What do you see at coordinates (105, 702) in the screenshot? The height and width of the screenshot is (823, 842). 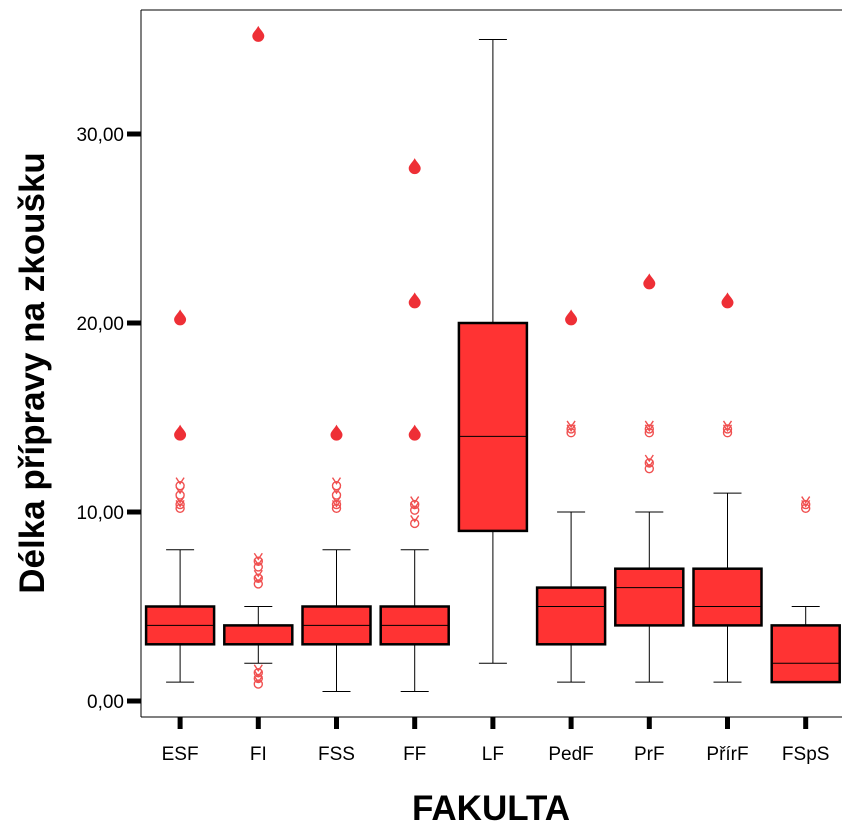 I see `y-tick-label: 0,00` at bounding box center [105, 702].